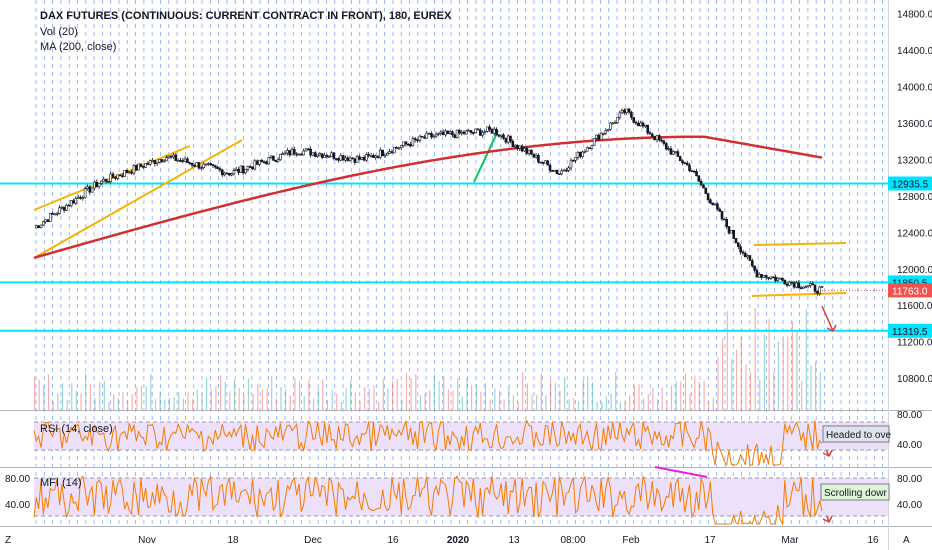 Image resolution: width=932 pixels, height=550 pixels. What do you see at coordinates (508, 540) in the screenshot?
I see `time-axis: Nov 18 Dec 16 2020 13 08:00 Feb 17 Mar 16` at bounding box center [508, 540].